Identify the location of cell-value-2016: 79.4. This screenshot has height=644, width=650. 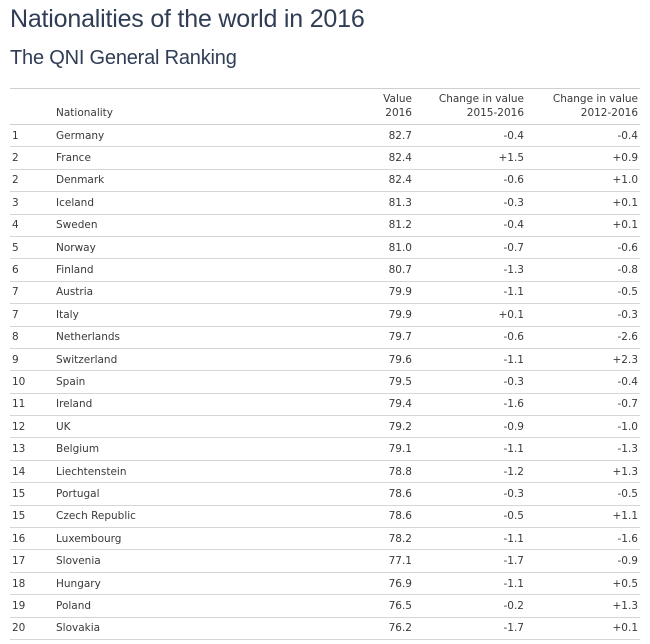
(359, 405).